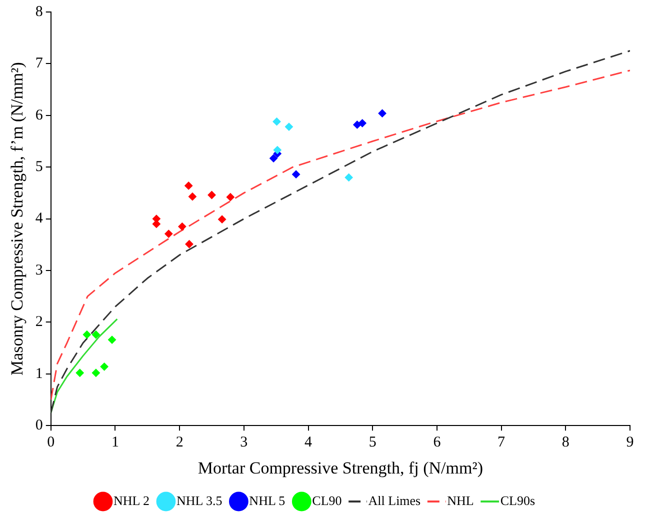  I want to click on y-tick-label: 4, so click(39, 218).